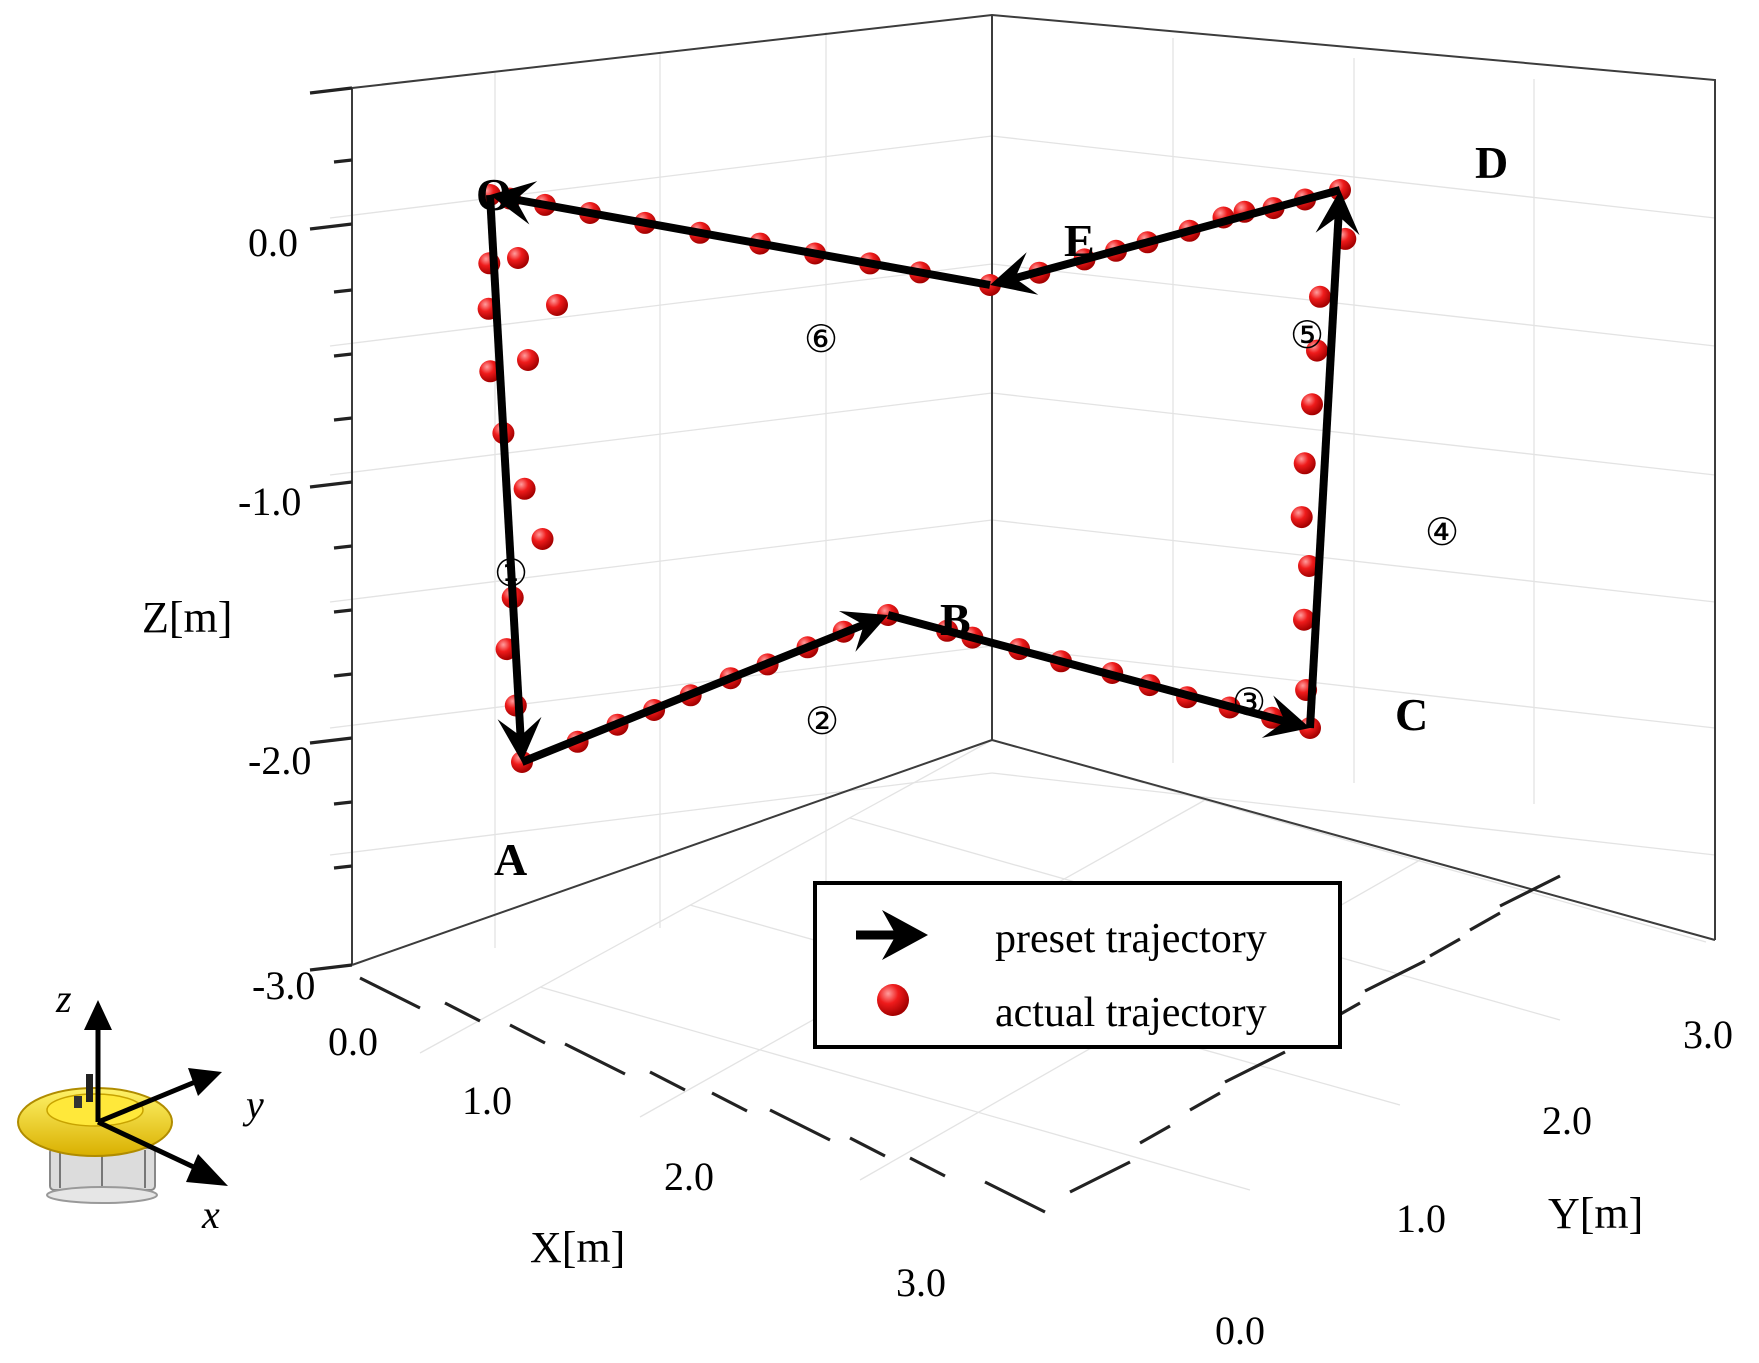  I want to click on segment-label-2: ②, so click(822, 722).